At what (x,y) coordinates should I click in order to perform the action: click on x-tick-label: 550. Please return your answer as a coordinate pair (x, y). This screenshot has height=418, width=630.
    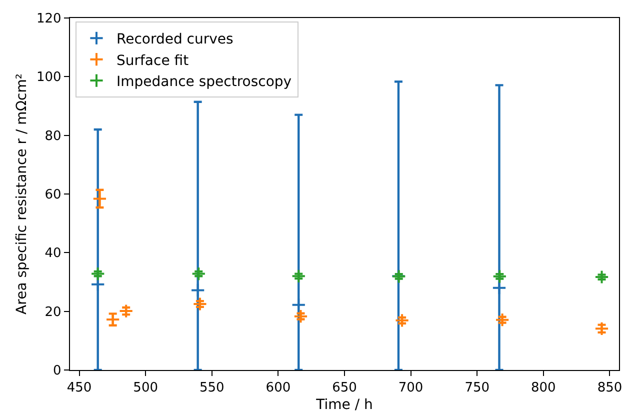
    Looking at the image, I should click on (211, 388).